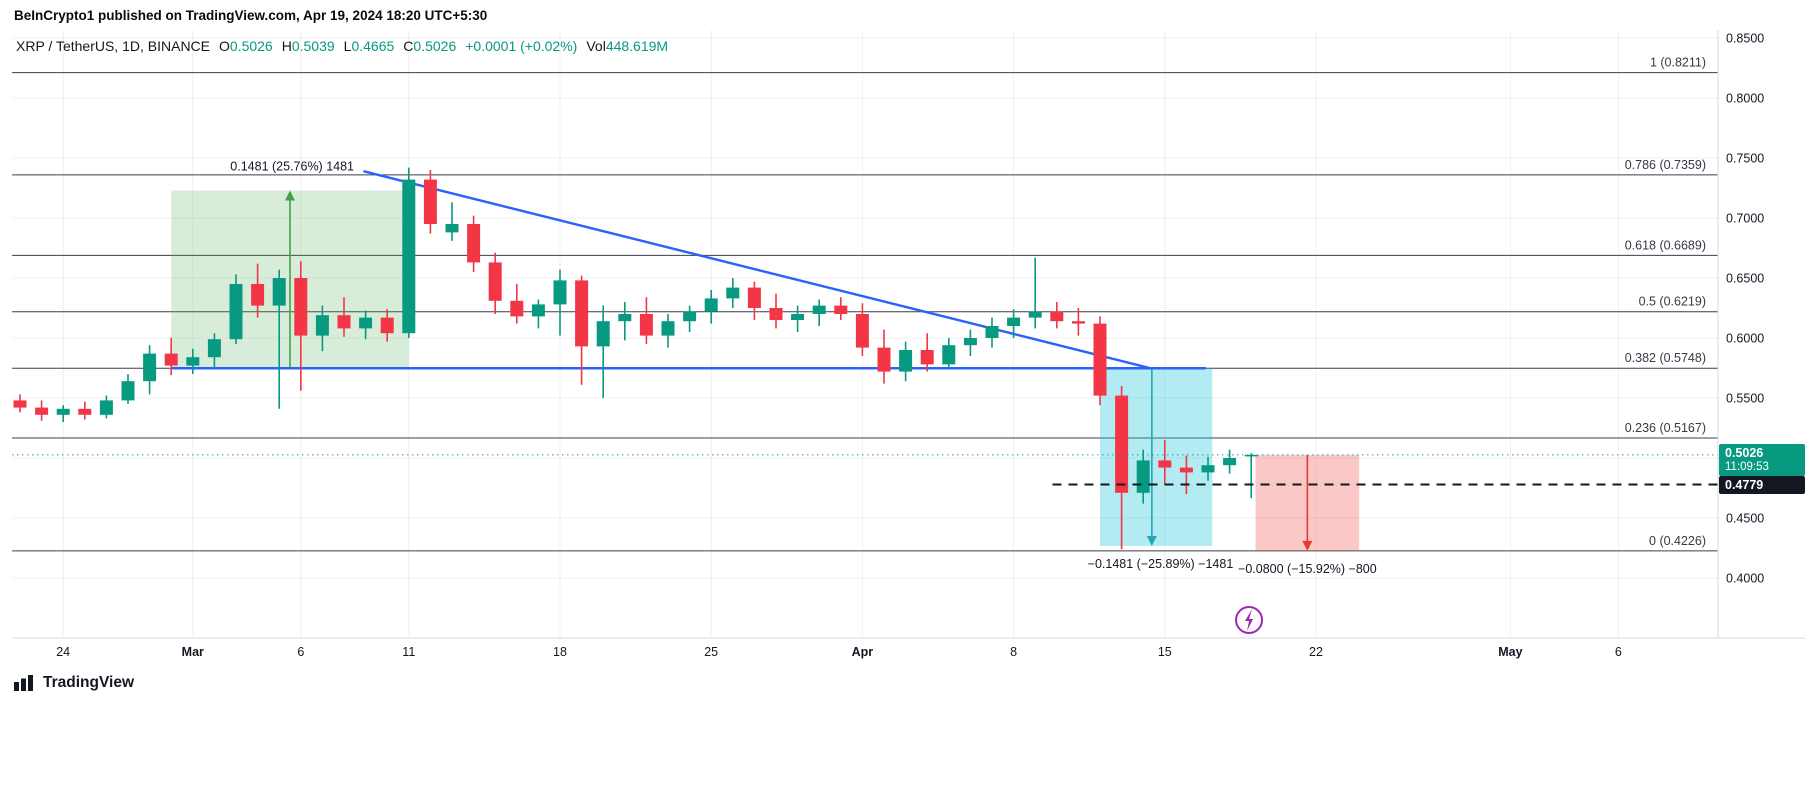  I want to click on last-price-badge: 0.5026 11:09:53, so click(1762, 460).